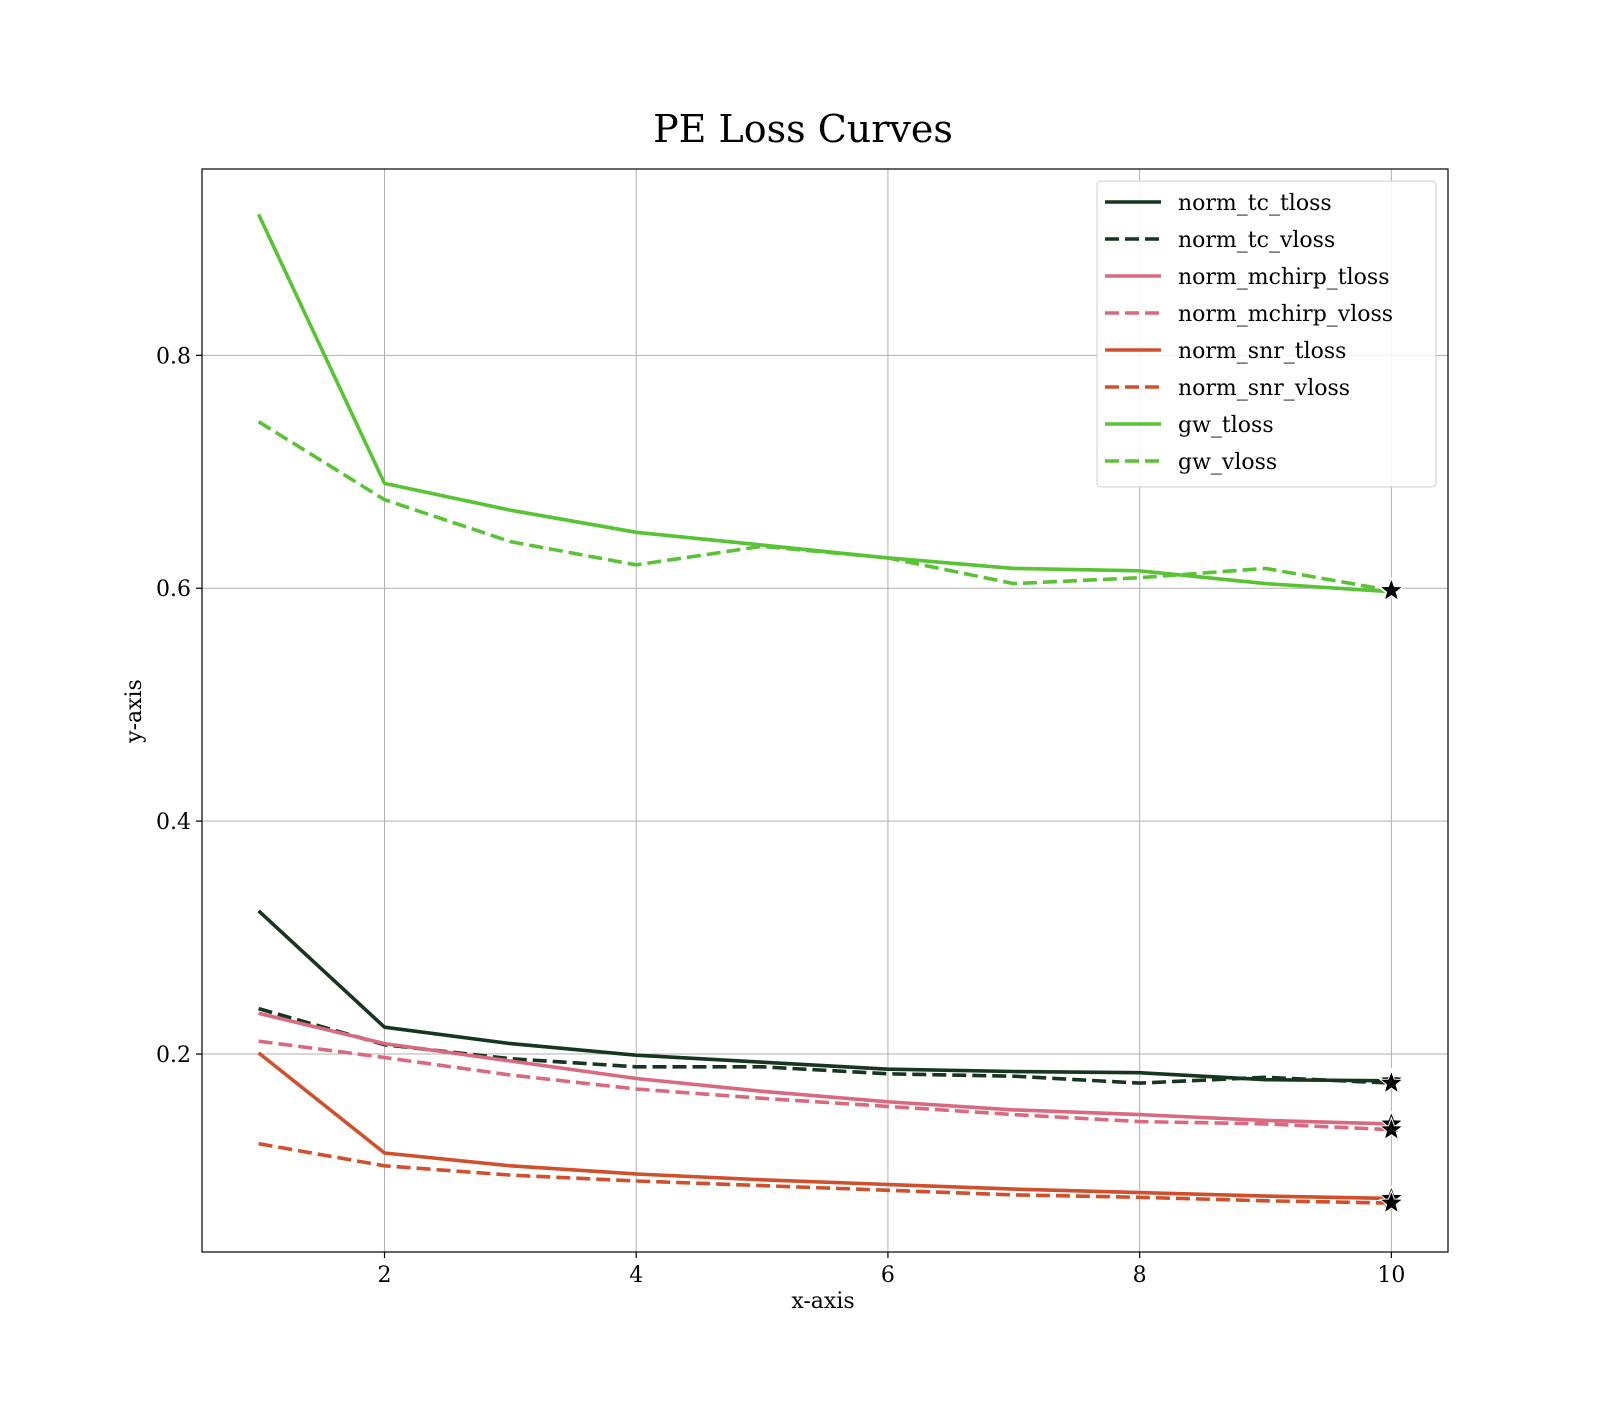  I want to click on legend-label-norm_mchirp_vloss: norm_mchirp_vloss, so click(1285, 314).